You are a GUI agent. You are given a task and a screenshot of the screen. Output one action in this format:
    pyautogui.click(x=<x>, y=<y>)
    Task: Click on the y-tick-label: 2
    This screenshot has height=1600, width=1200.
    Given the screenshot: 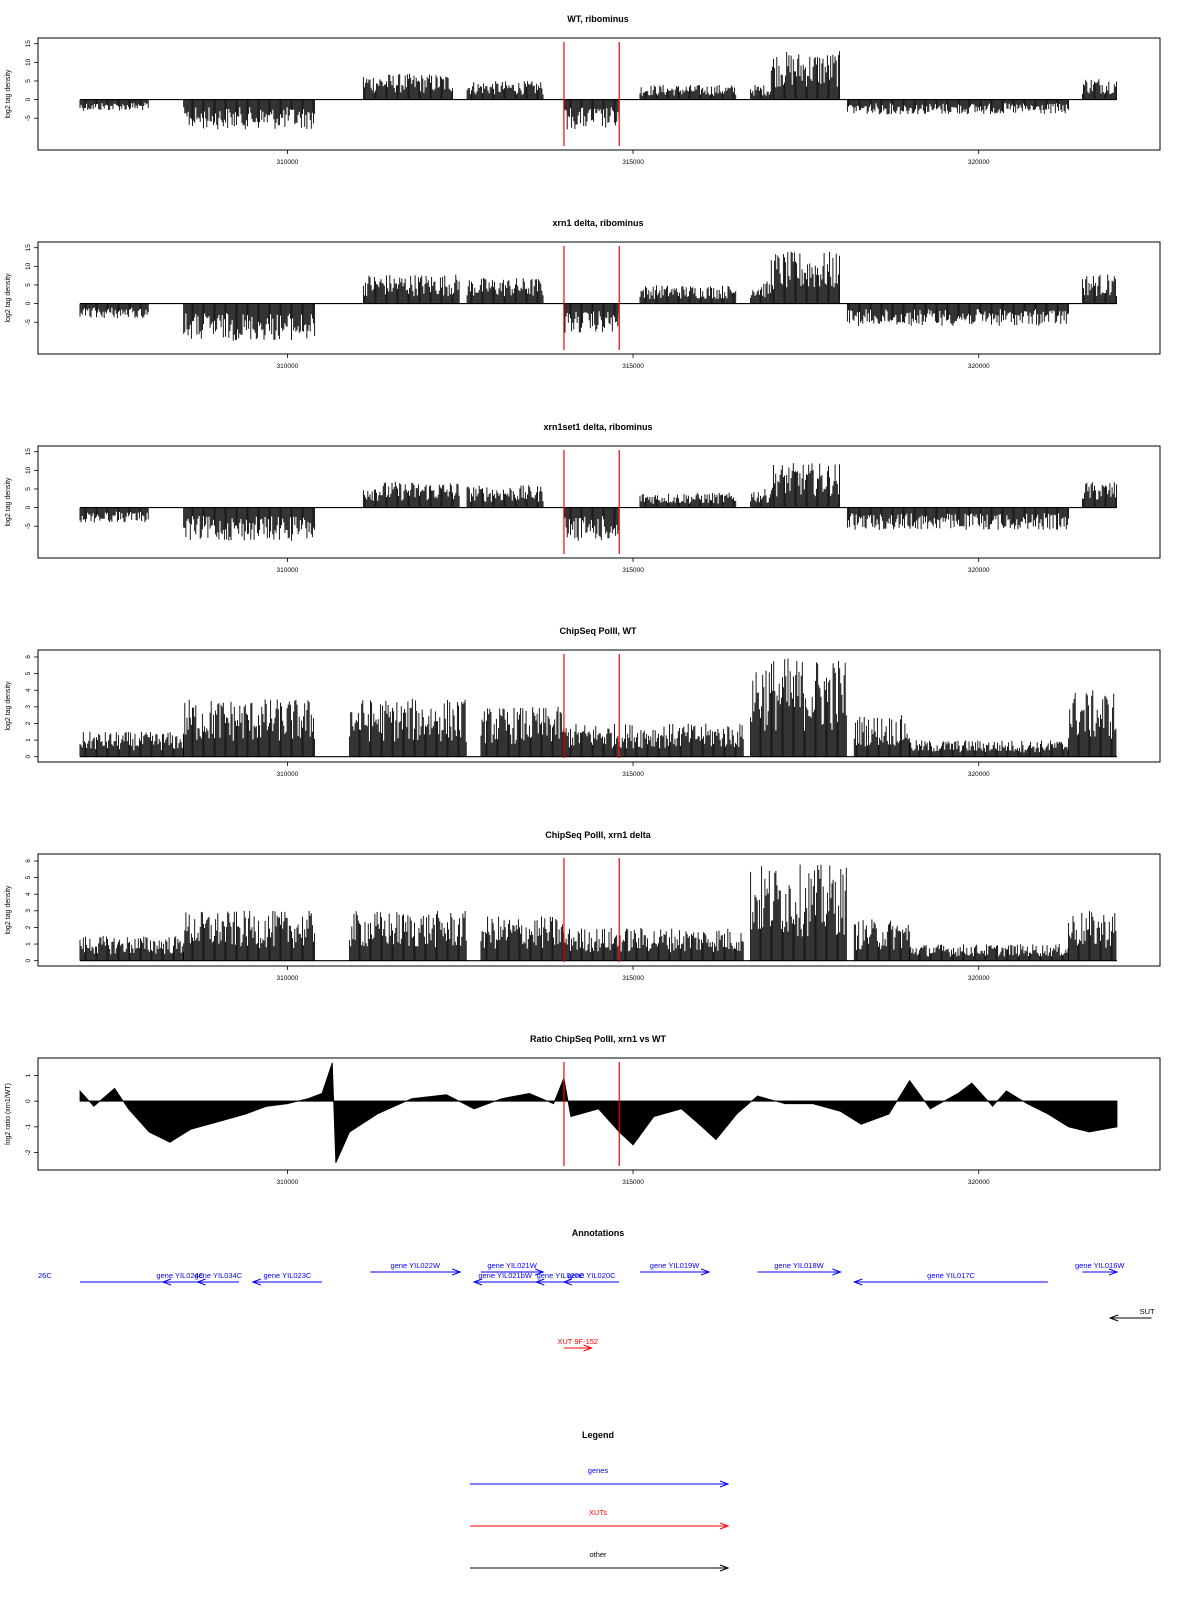 What is the action you would take?
    pyautogui.click(x=28, y=723)
    